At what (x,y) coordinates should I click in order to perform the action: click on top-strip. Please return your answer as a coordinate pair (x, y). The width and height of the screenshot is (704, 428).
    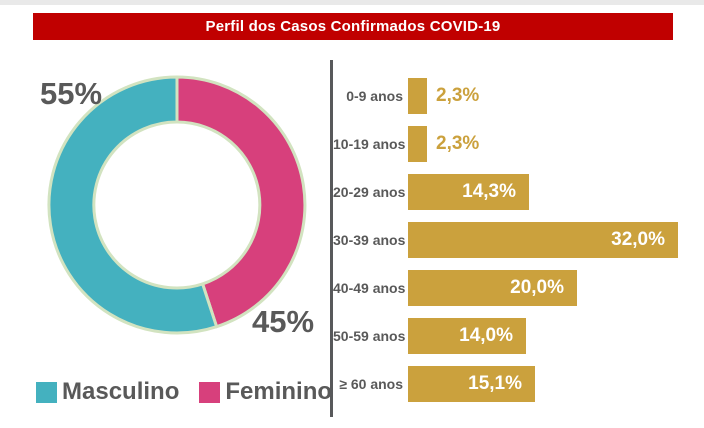
    Looking at the image, I should click on (352, 2).